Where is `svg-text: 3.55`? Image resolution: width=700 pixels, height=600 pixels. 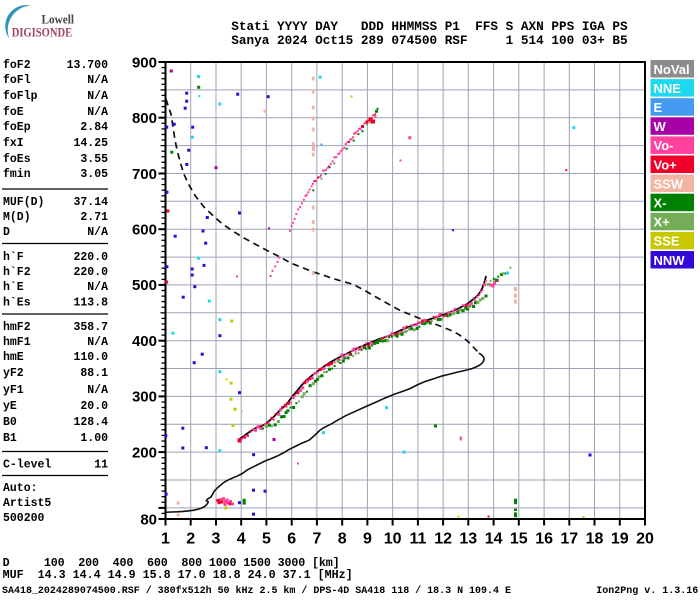
svg-text: 3.55 is located at coordinates (94, 159).